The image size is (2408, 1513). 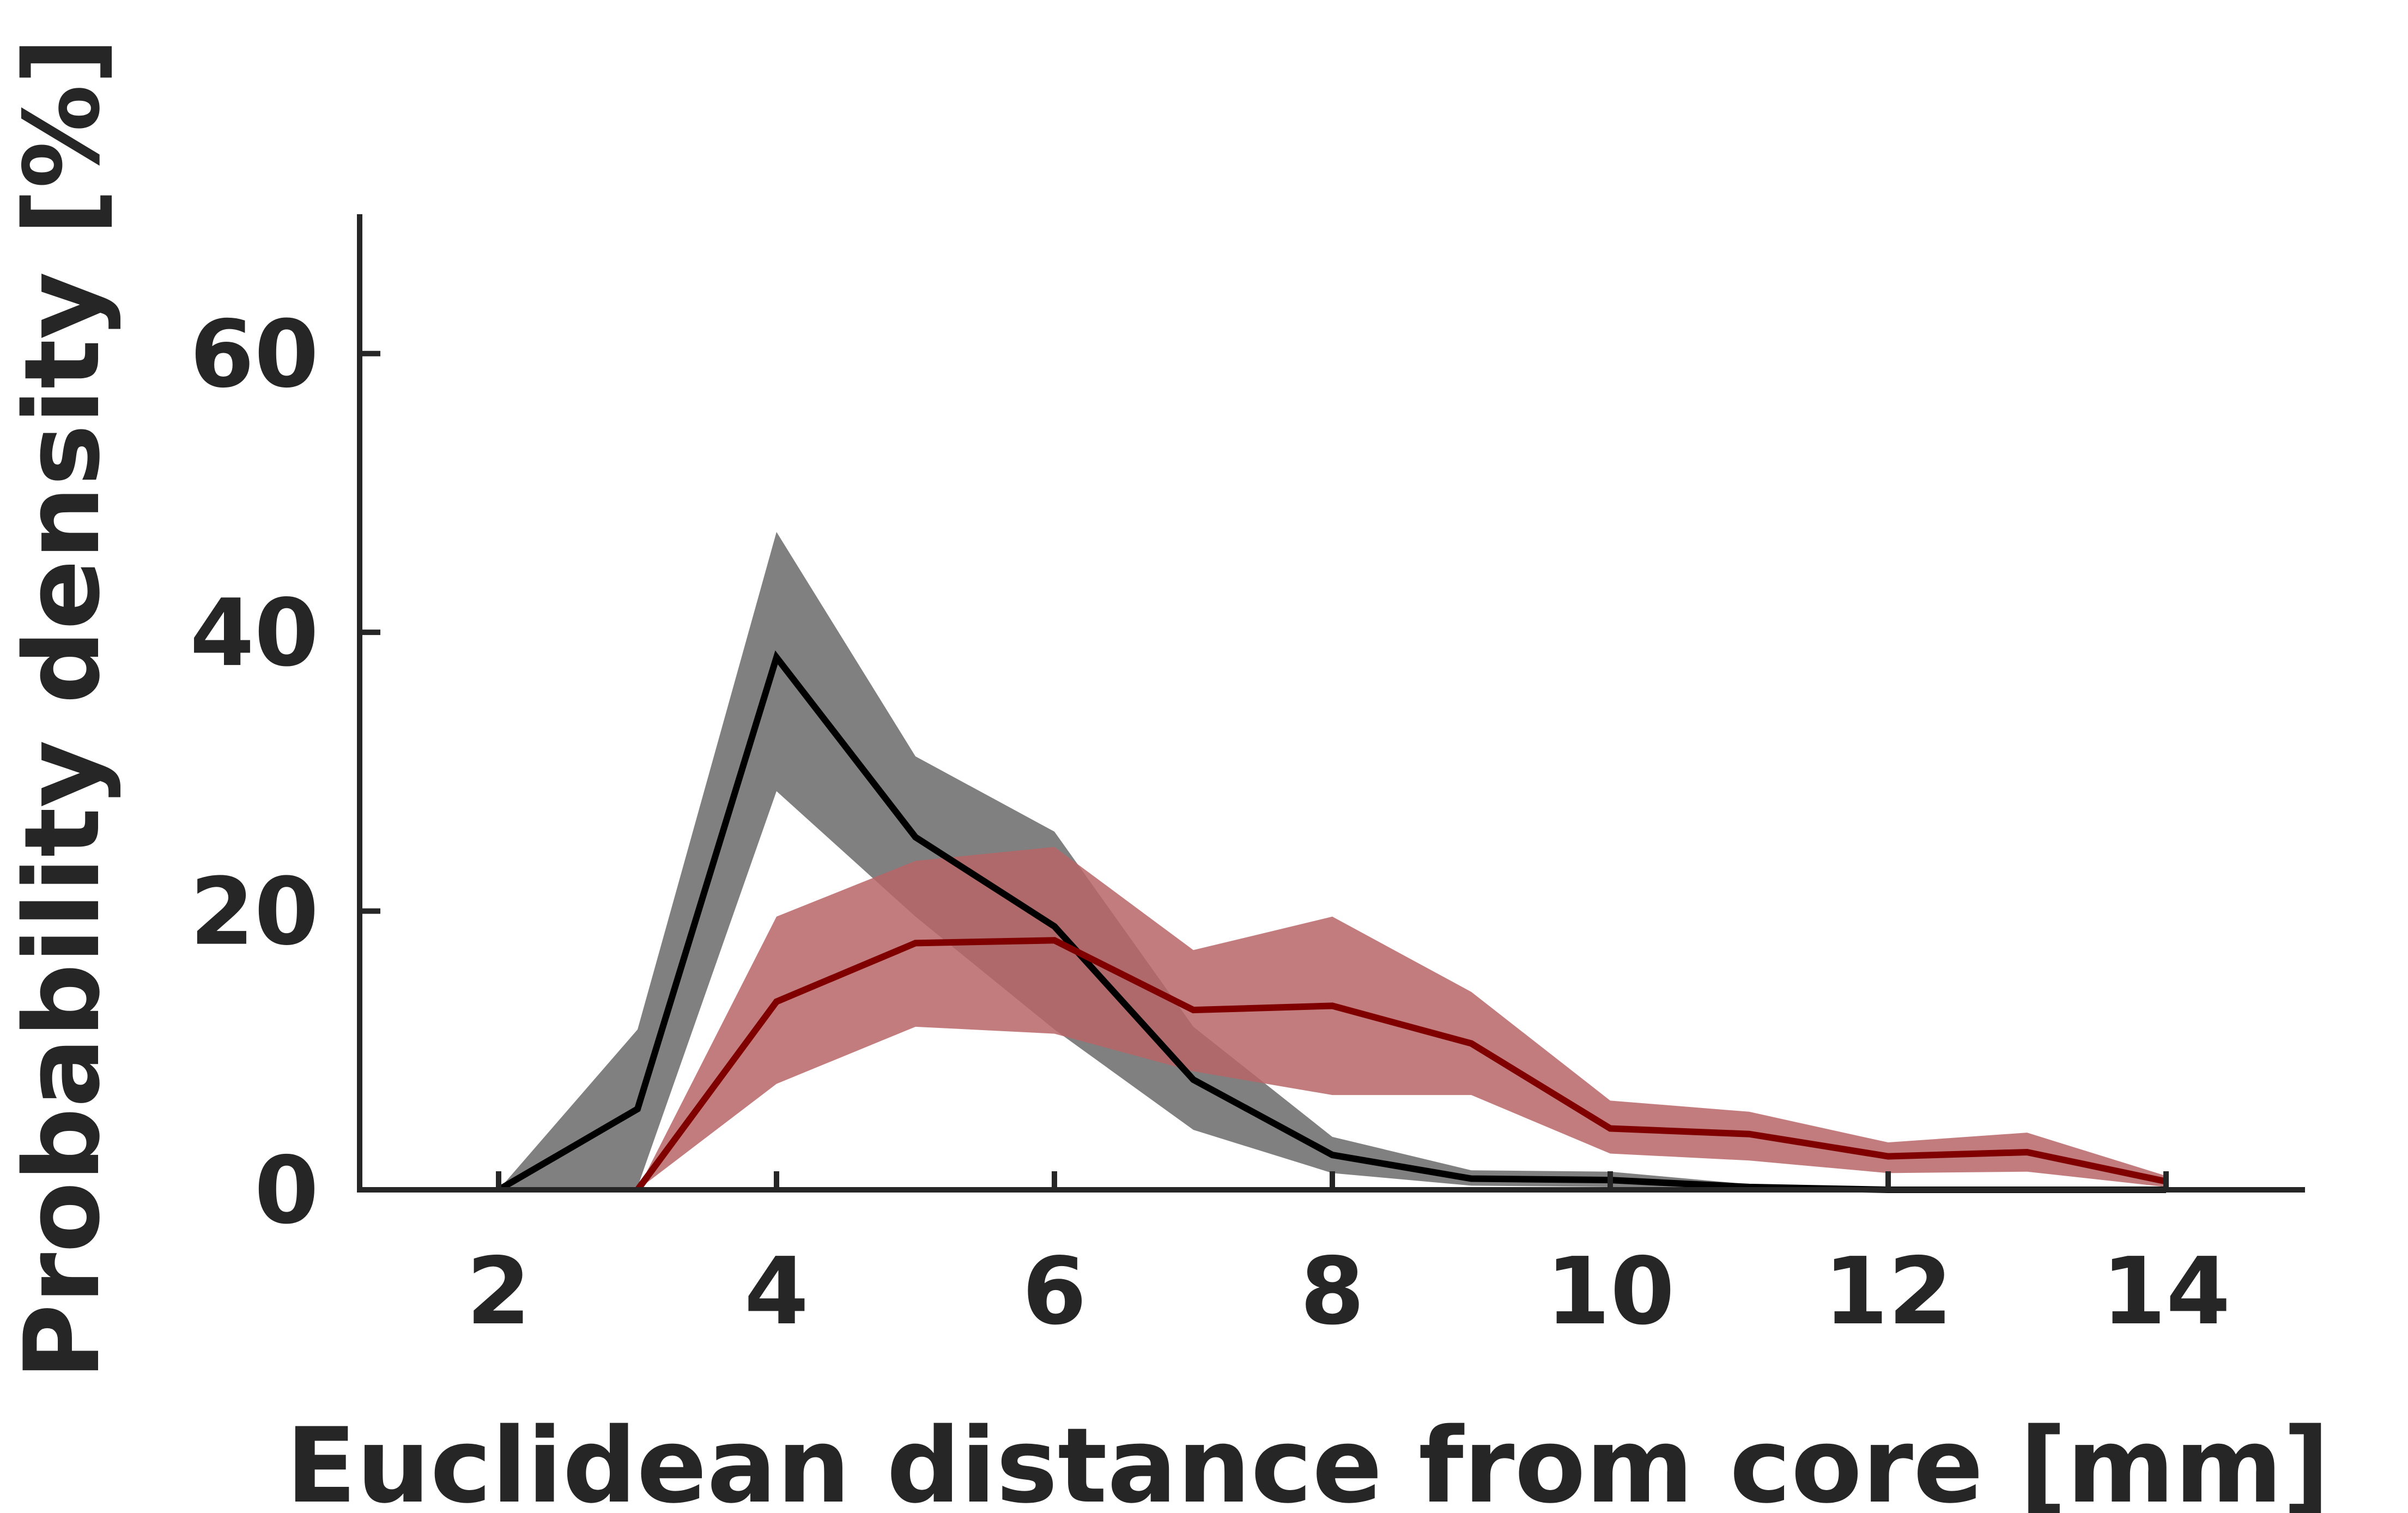 I want to click on x-tick-label: 2, so click(x=499, y=1292).